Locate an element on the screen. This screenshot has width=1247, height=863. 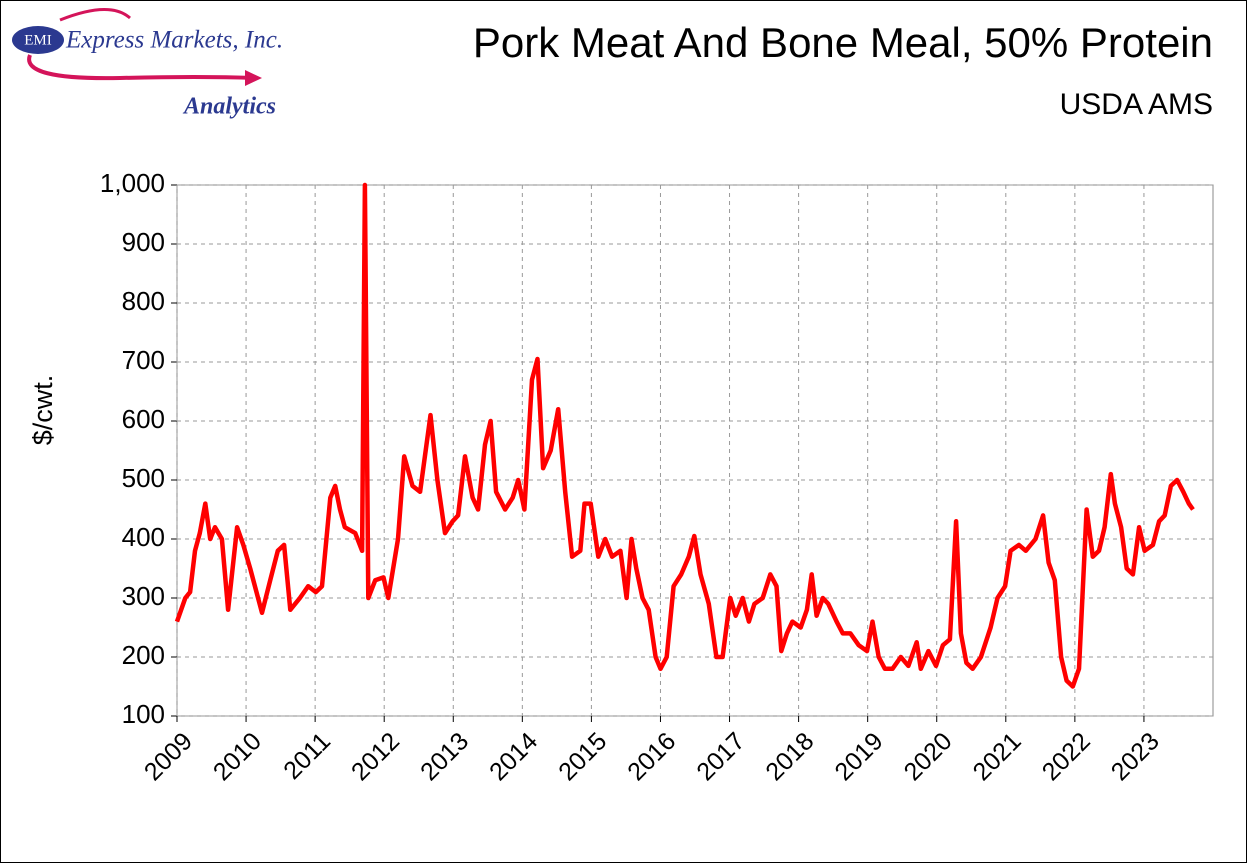
y-tick-label: 1,000 is located at coordinates (132, 183).